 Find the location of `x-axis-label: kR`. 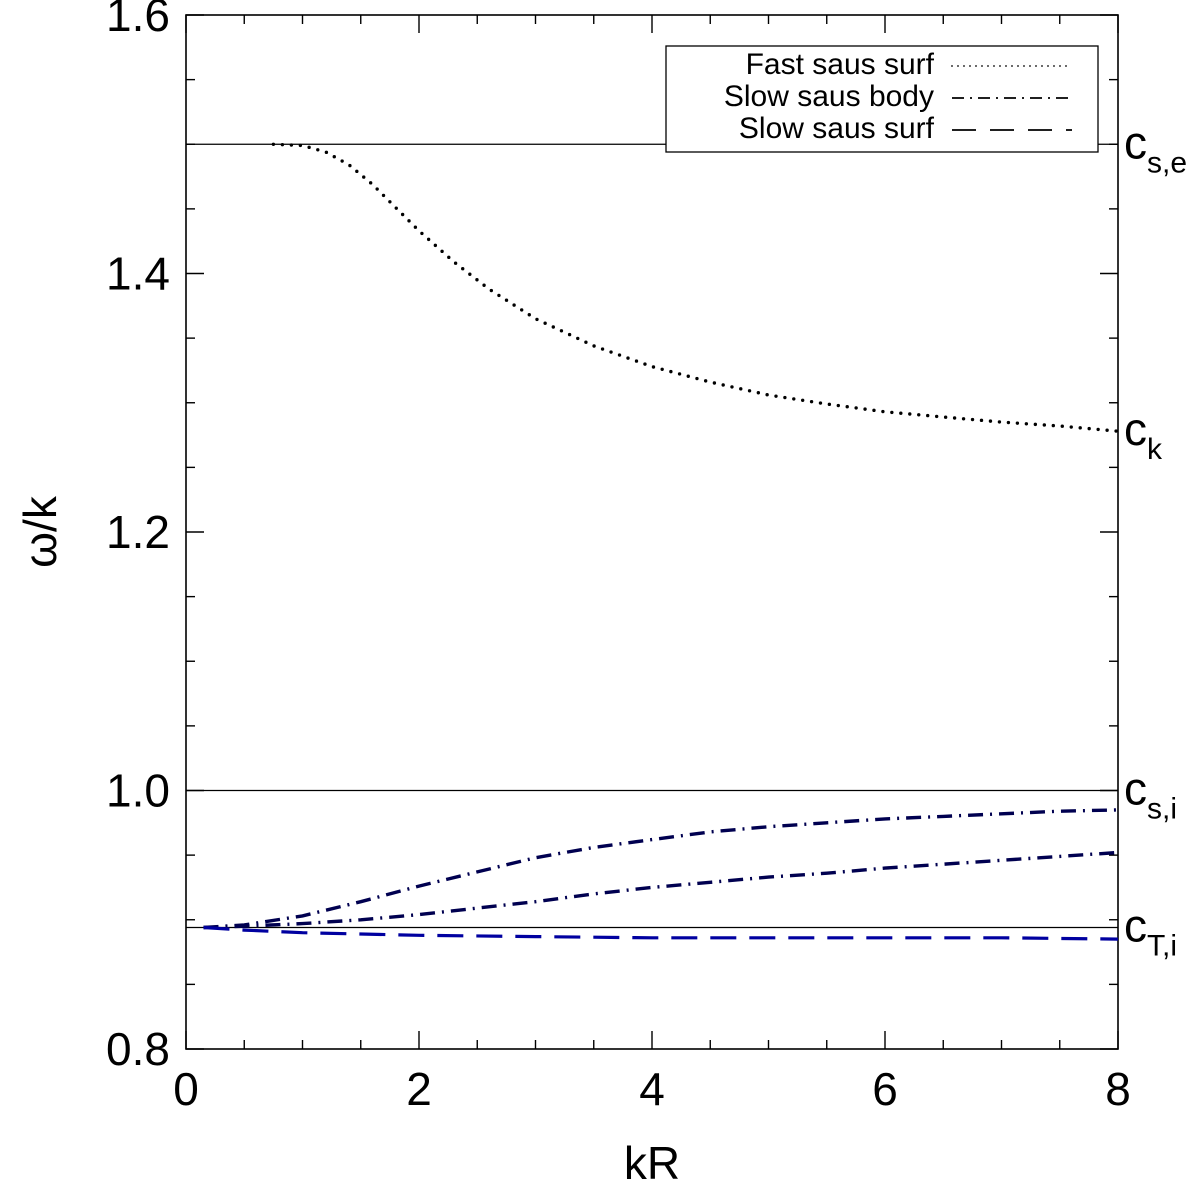

x-axis-label: kR is located at coordinates (652, 1160).